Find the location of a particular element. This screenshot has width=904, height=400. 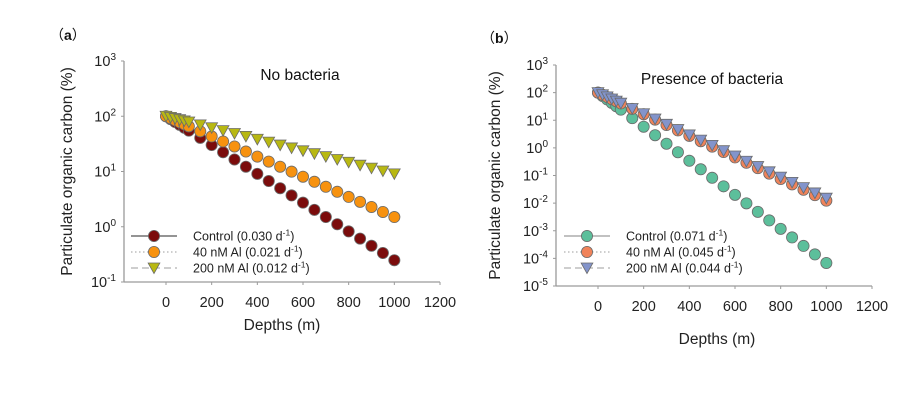

legend-entry: 40 nM Al (0.021 d-1) is located at coordinates (217, 252).